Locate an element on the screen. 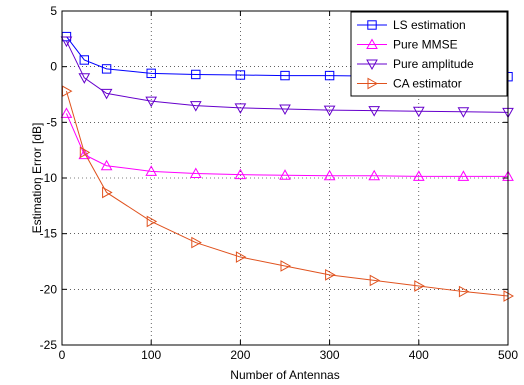 The image size is (524, 385). legend-item: CA estimator is located at coordinates (409, 84).